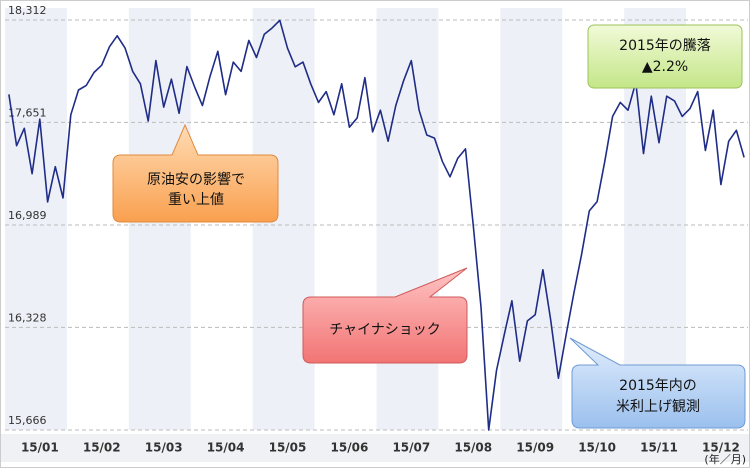 This screenshot has height=468, width=750. Describe the element at coordinates (597, 448) in the screenshot. I see `x-tick-label: 15/10` at that location.